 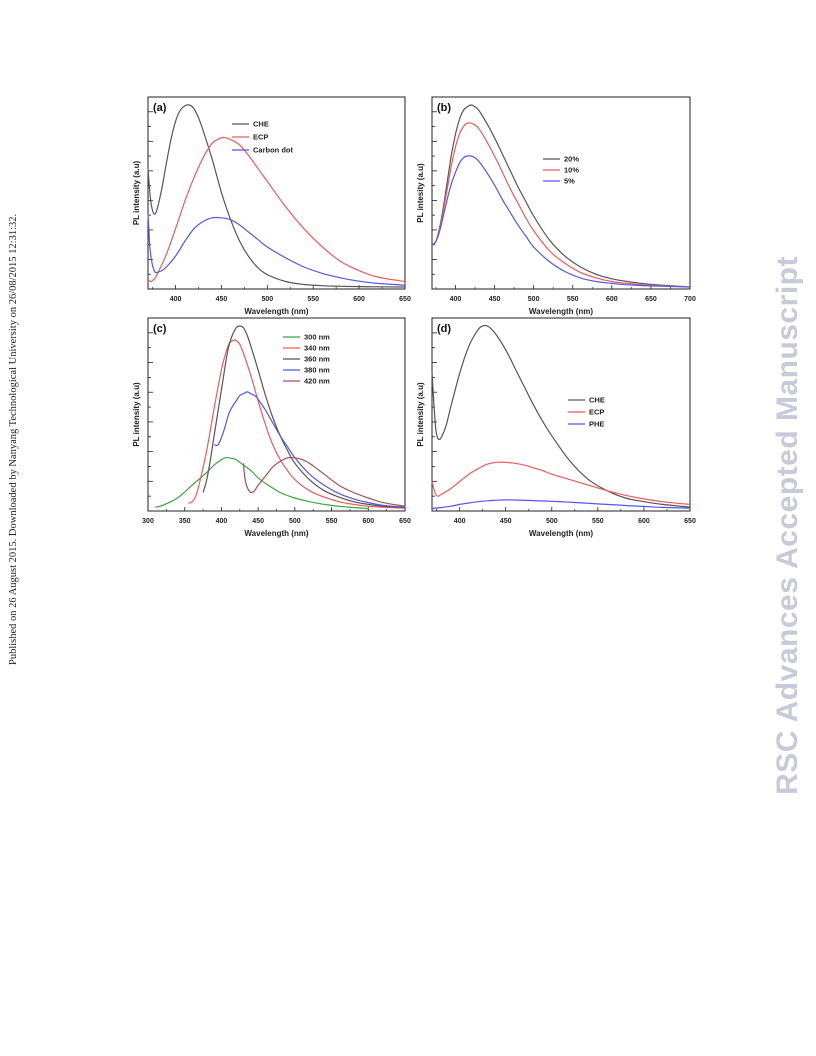 I want to click on series-line-carbon-dot, so click(x=276, y=250).